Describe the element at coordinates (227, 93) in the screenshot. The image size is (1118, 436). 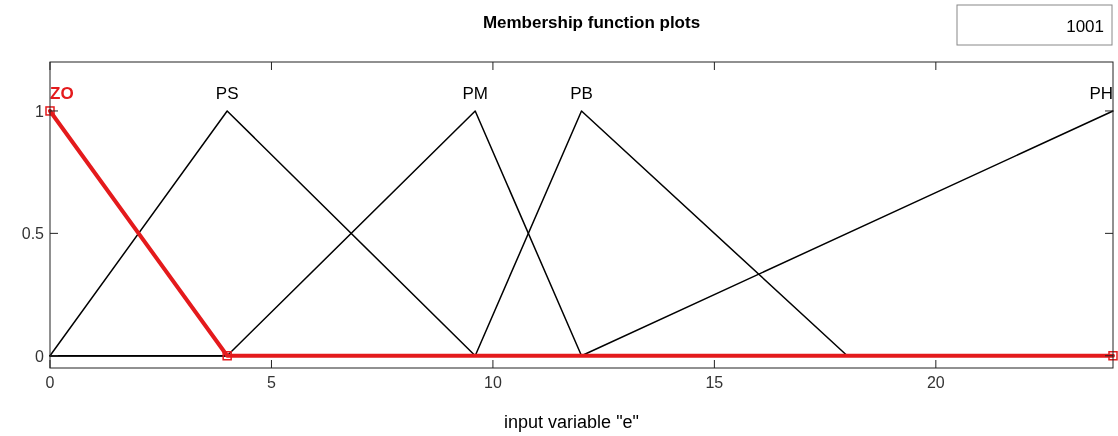
I see `series-label: PS` at that location.